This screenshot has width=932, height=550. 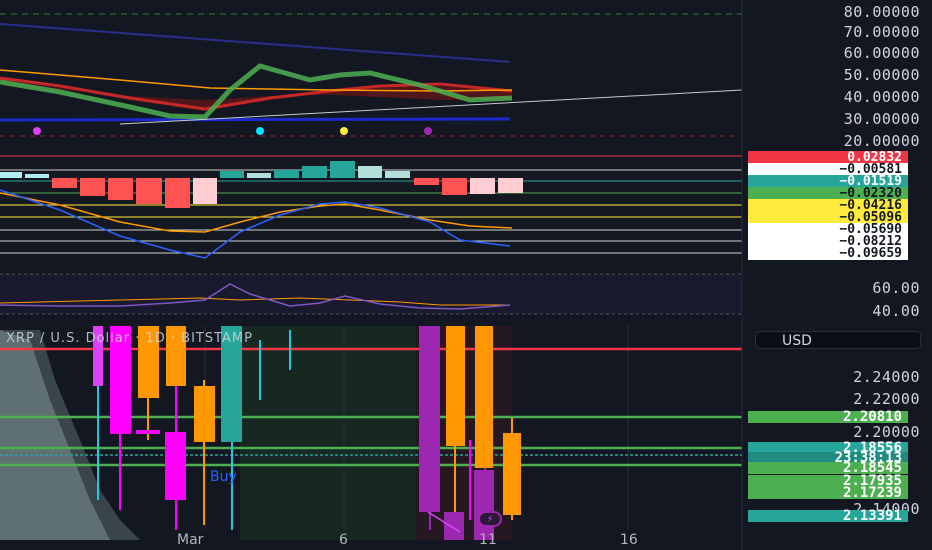 I want to click on rsi-axis-label: 40.00000, so click(x=881, y=97).